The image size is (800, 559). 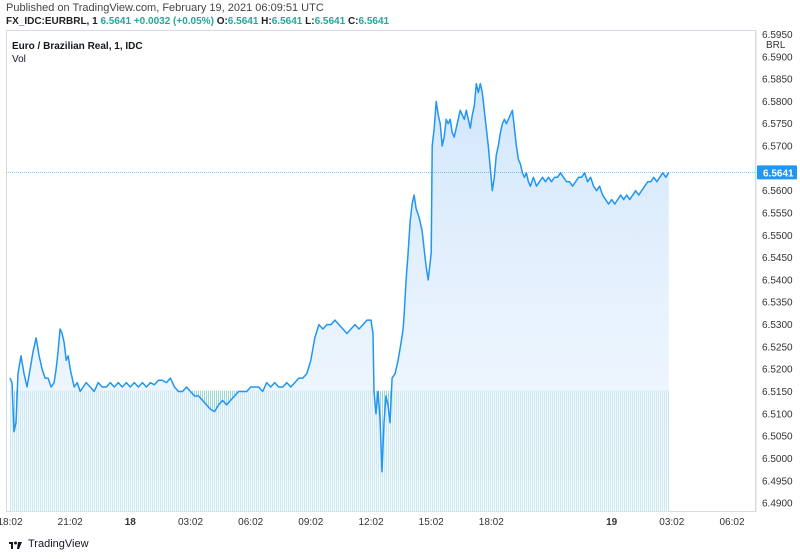 What do you see at coordinates (777, 57) in the screenshot?
I see `y-tick-label: 6.5900` at bounding box center [777, 57].